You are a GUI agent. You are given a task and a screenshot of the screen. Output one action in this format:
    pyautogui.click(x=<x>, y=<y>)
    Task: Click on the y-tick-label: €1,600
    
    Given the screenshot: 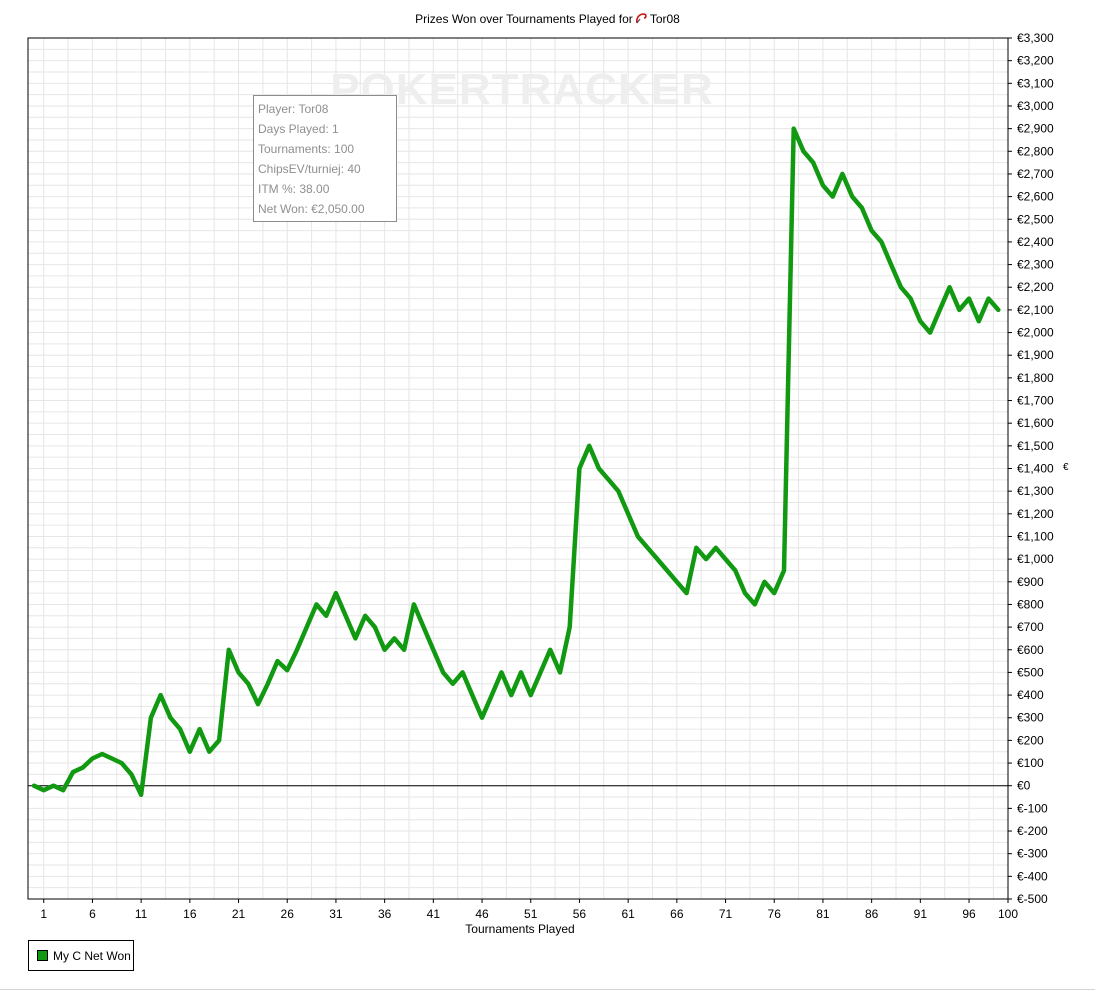 What is the action you would take?
    pyautogui.click(x=1035, y=423)
    